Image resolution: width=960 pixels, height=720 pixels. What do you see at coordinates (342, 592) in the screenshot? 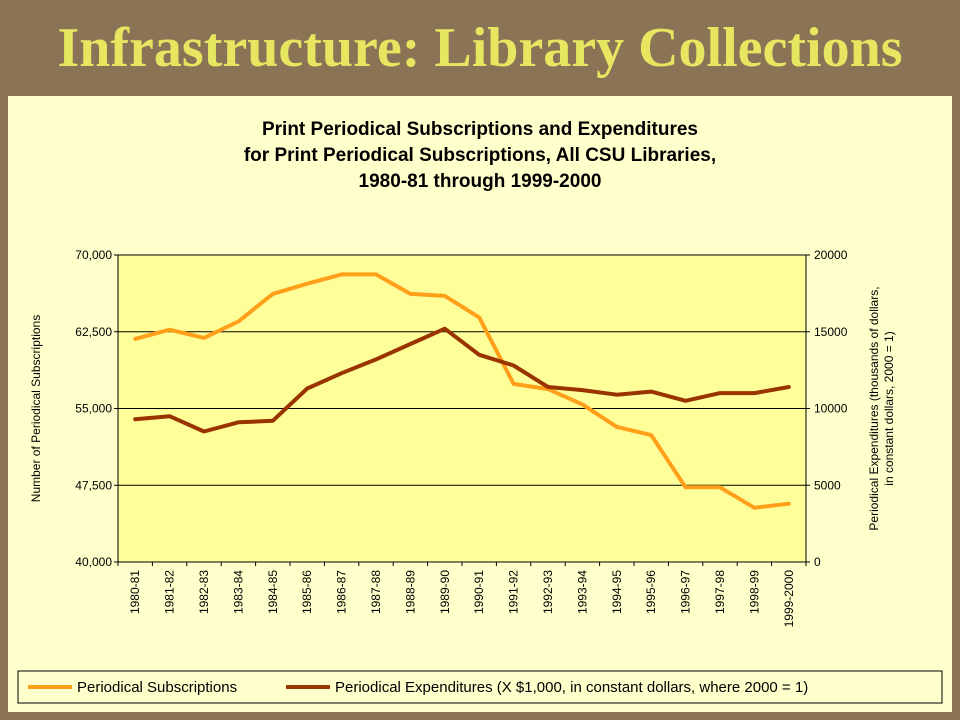
I see `x-tick-label: 1986-87` at bounding box center [342, 592].